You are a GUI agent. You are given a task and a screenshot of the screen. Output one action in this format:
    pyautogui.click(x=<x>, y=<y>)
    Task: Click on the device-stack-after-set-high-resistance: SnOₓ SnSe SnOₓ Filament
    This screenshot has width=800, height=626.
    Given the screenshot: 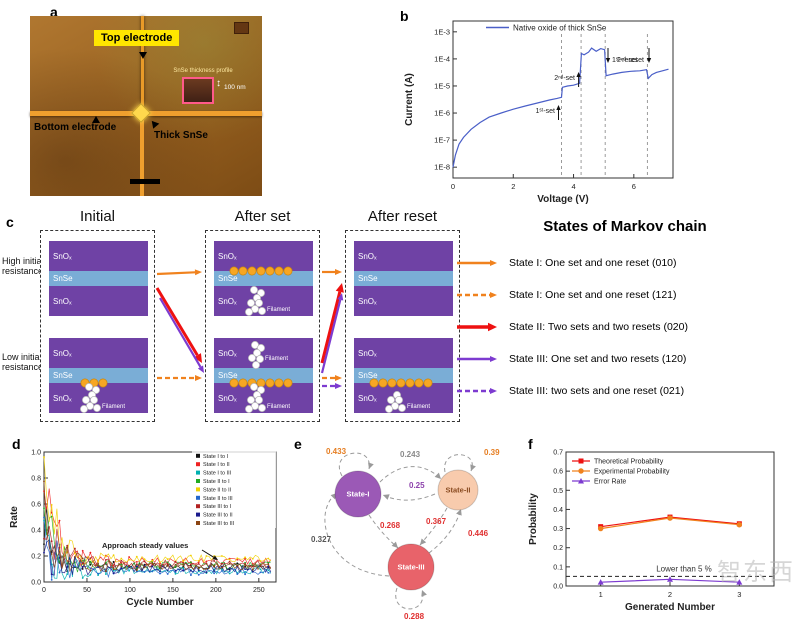 What is the action you would take?
    pyautogui.click(x=263, y=278)
    